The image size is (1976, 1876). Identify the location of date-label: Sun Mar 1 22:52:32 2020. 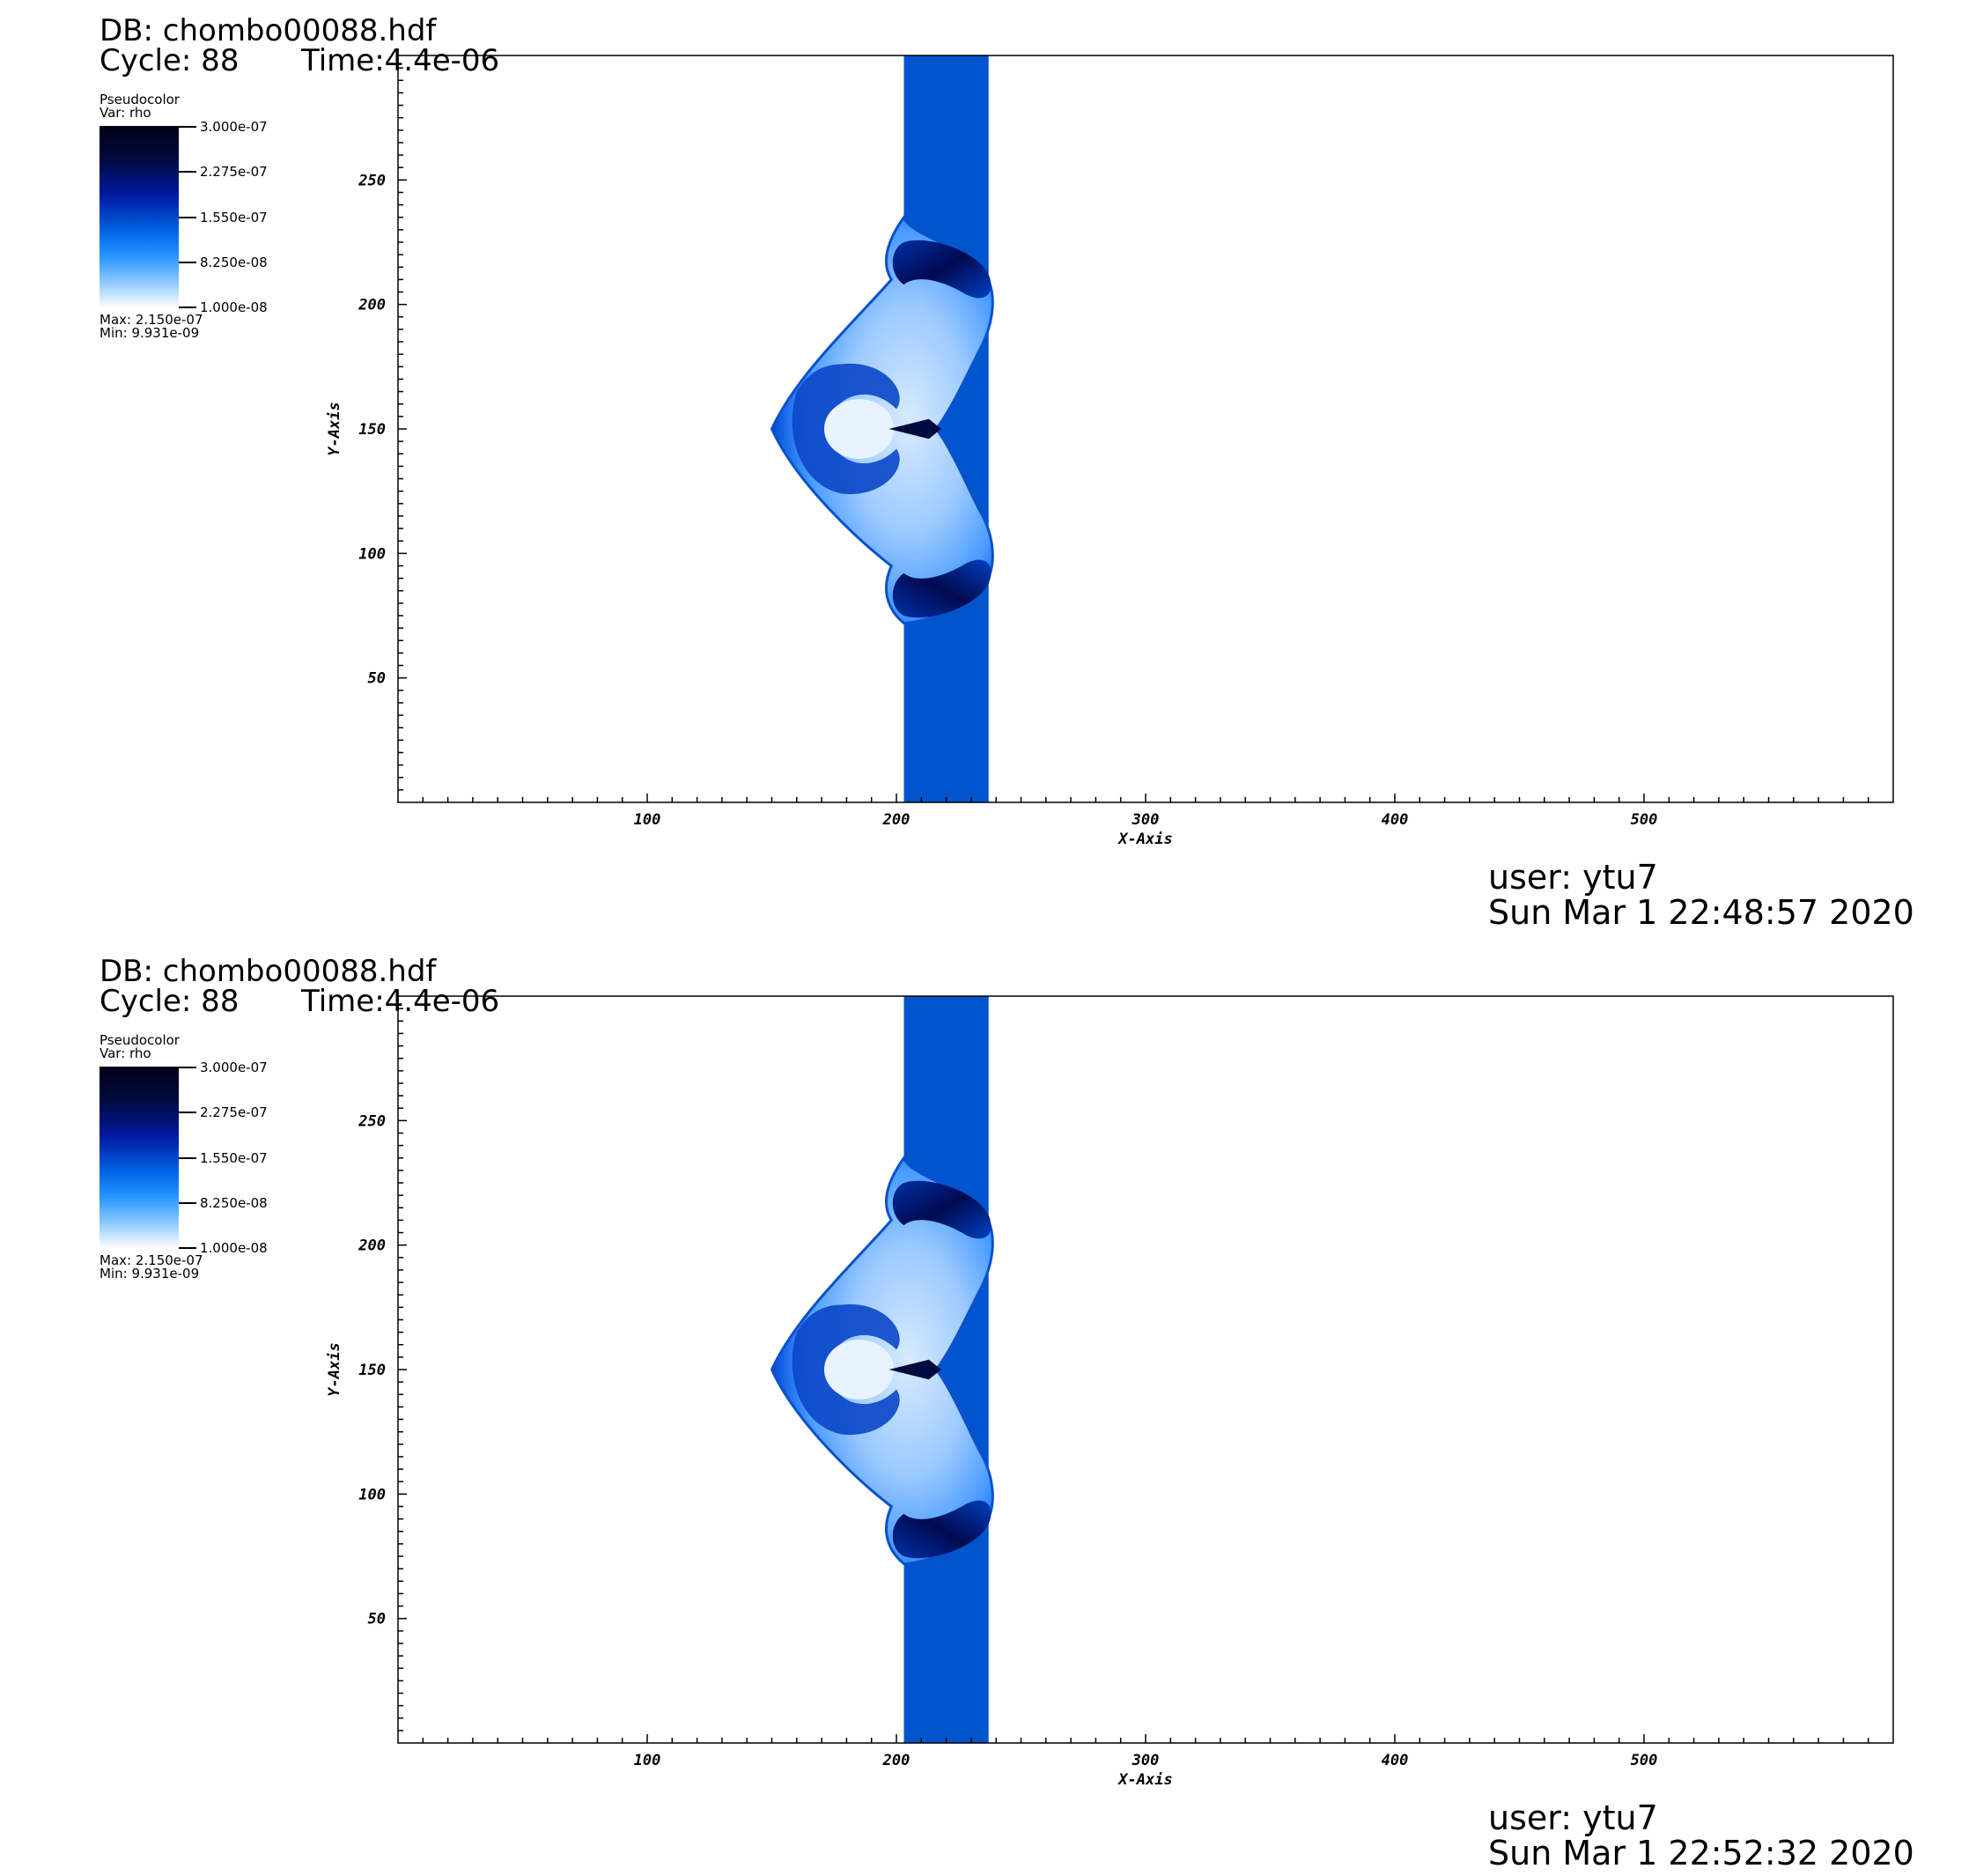
(1701, 1853).